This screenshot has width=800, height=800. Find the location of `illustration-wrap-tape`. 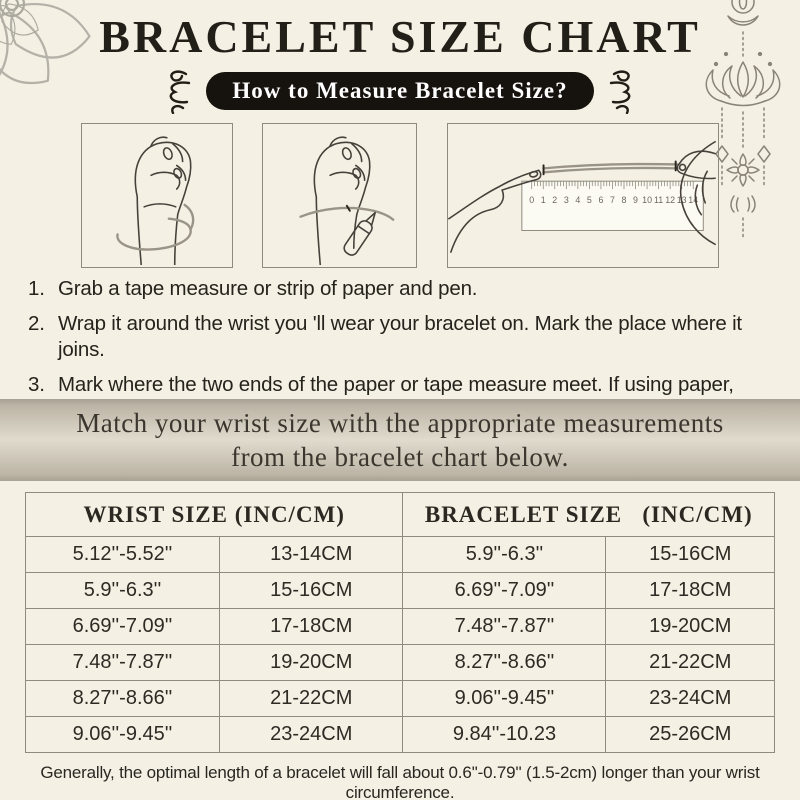

illustration-wrap-tape is located at coordinates (157, 195).